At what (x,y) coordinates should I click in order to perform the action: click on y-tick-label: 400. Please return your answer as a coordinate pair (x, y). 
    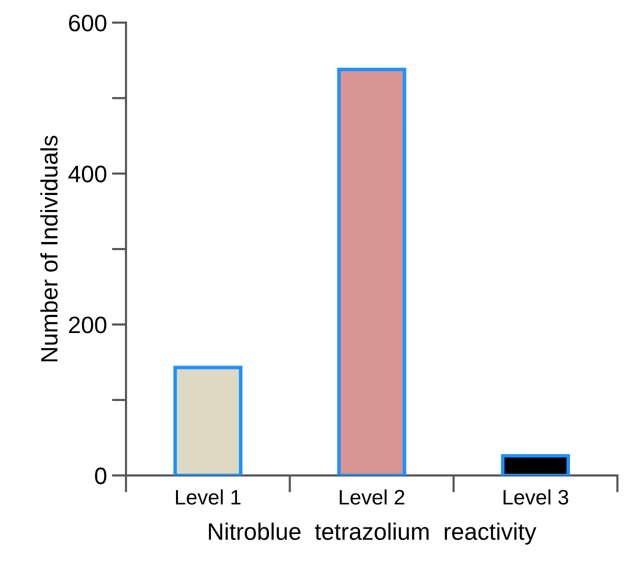
    Looking at the image, I should click on (87, 174).